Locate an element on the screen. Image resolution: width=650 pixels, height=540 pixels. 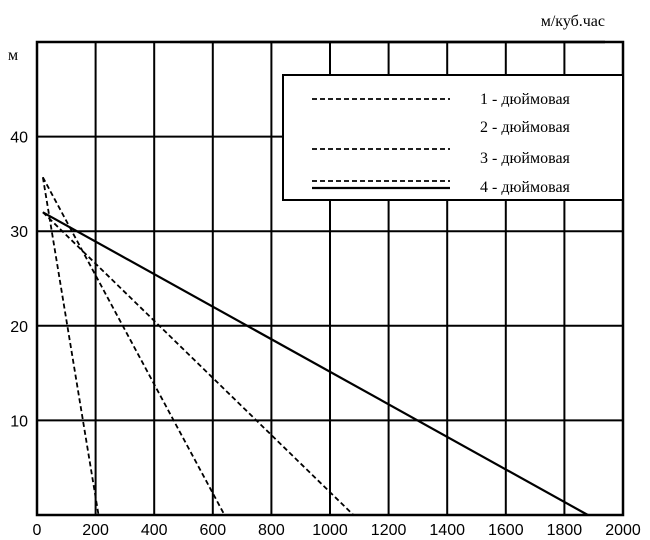
x-tick-label: 2000 is located at coordinates (623, 530).